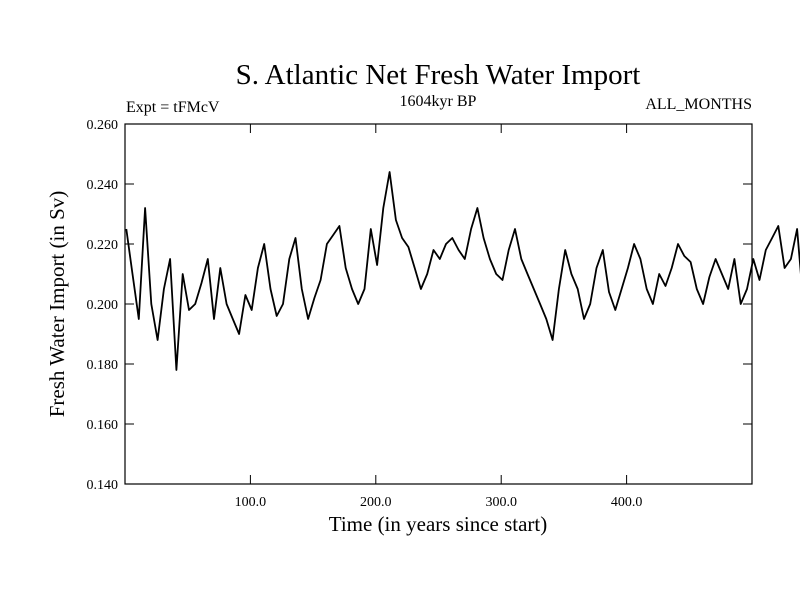  I want to click on y-axis-label: Fresh Water Import (in Sv), so click(57, 304).